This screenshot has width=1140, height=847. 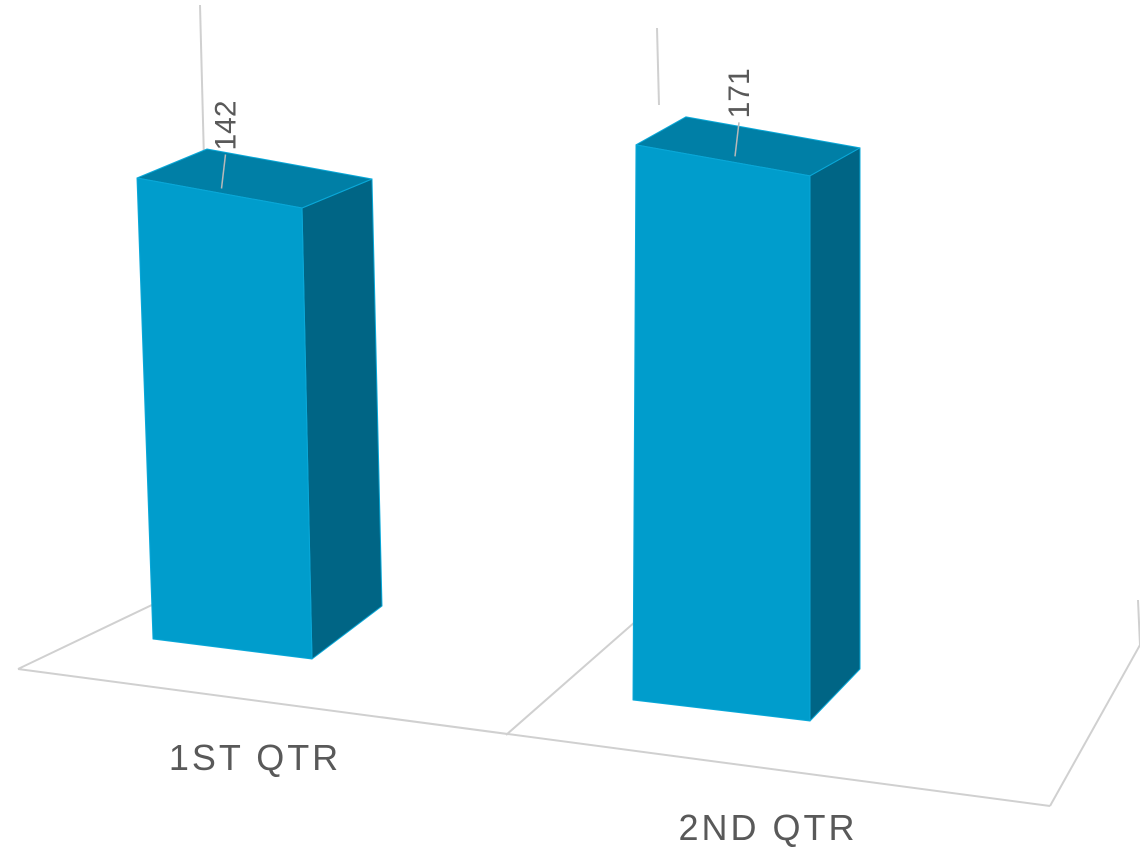 What do you see at coordinates (342, 419) in the screenshot?
I see `bar-1-side-face` at bounding box center [342, 419].